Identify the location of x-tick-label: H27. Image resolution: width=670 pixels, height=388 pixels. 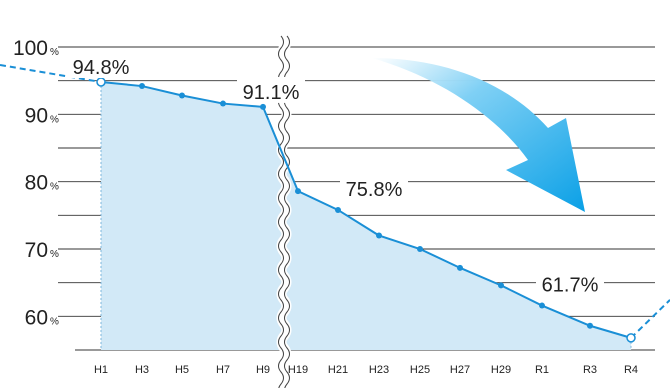
(460, 370).